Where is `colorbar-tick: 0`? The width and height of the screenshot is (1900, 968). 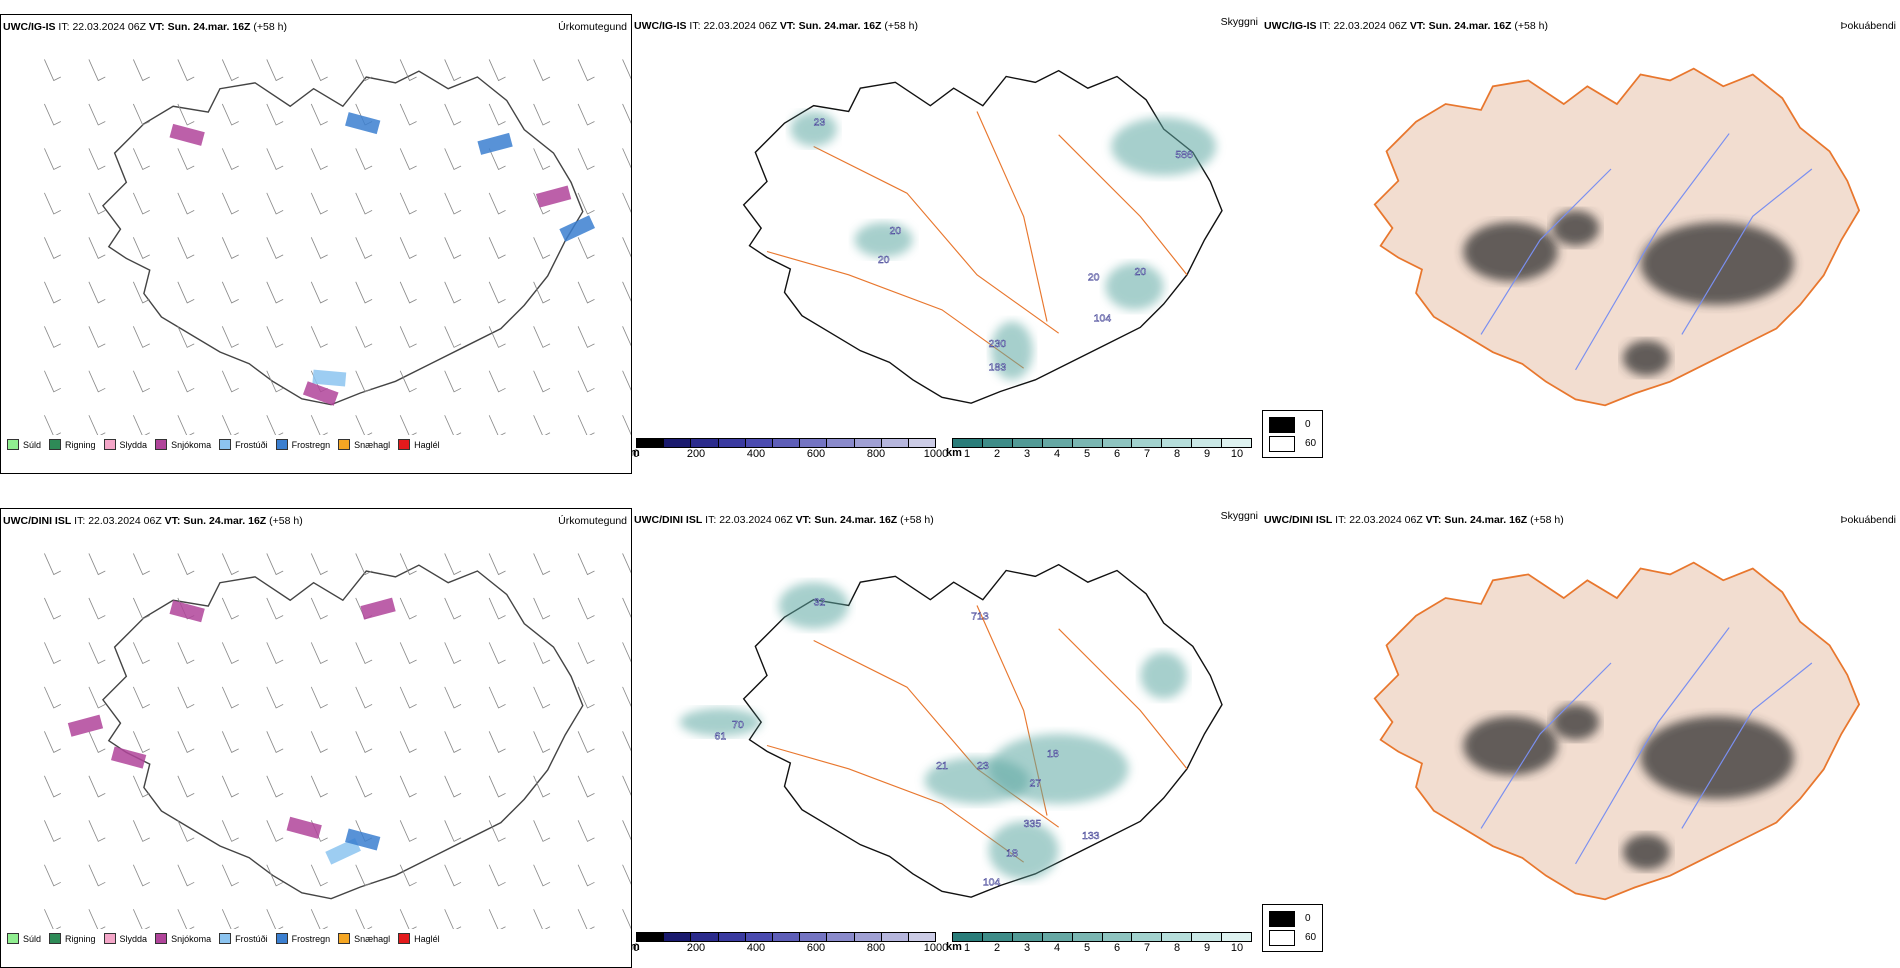 colorbar-tick: 0 is located at coordinates (636, 948).